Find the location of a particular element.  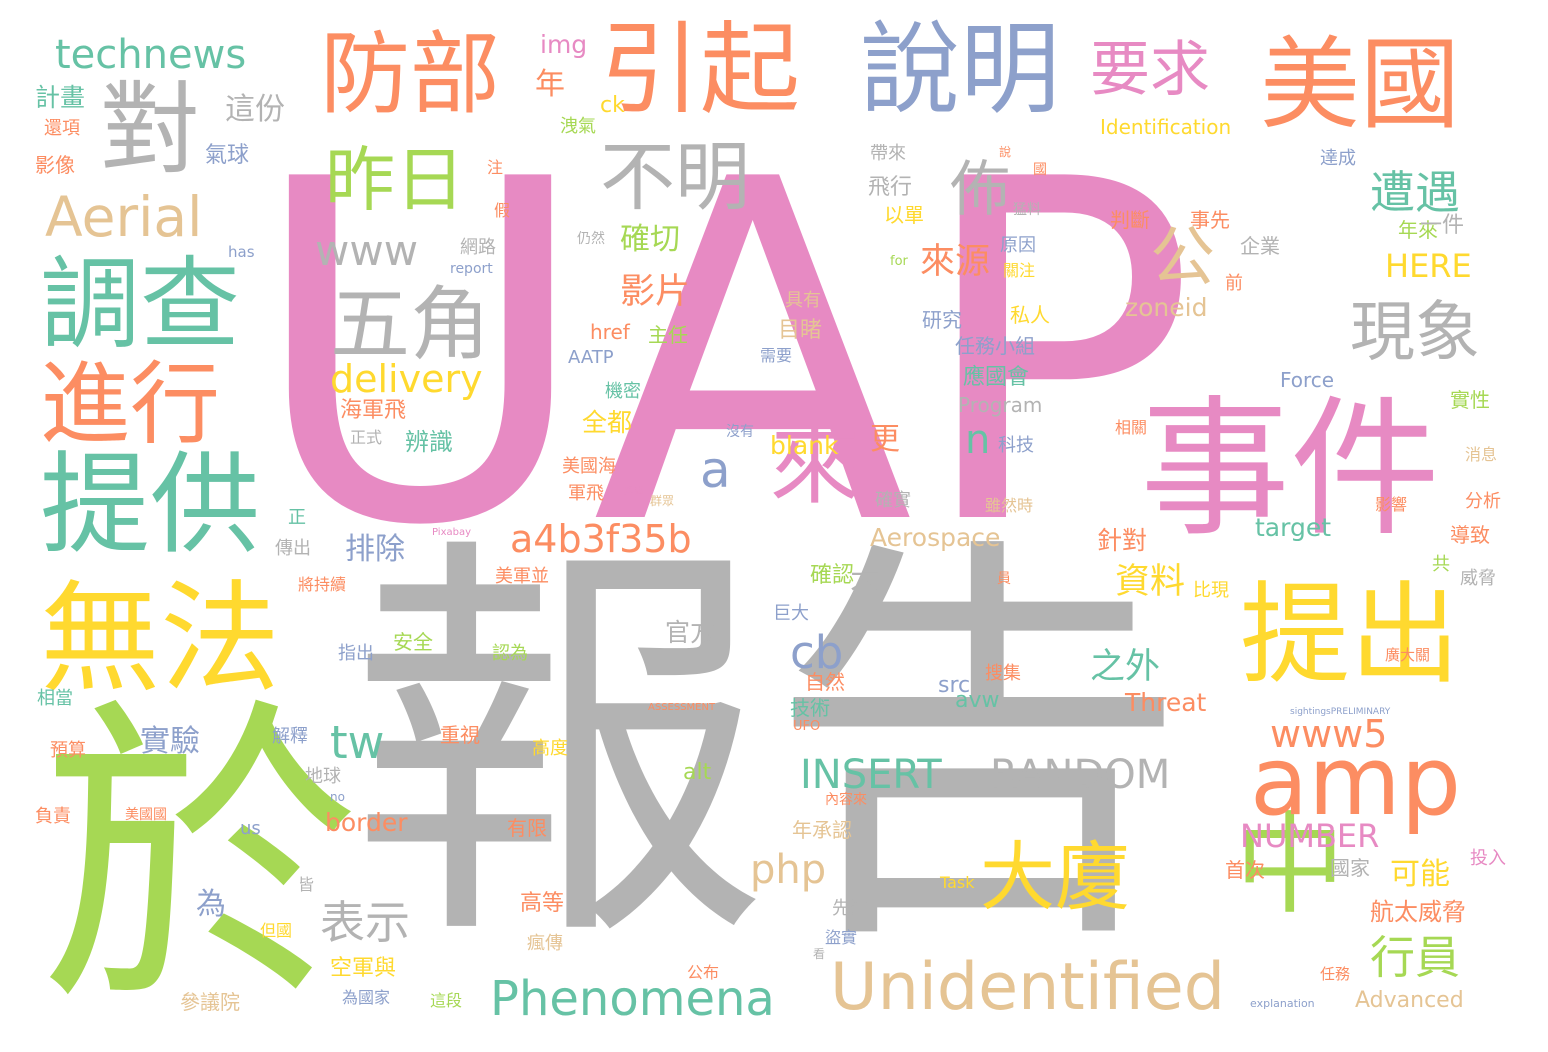

word-still2: 還項 is located at coordinates (62, 128).